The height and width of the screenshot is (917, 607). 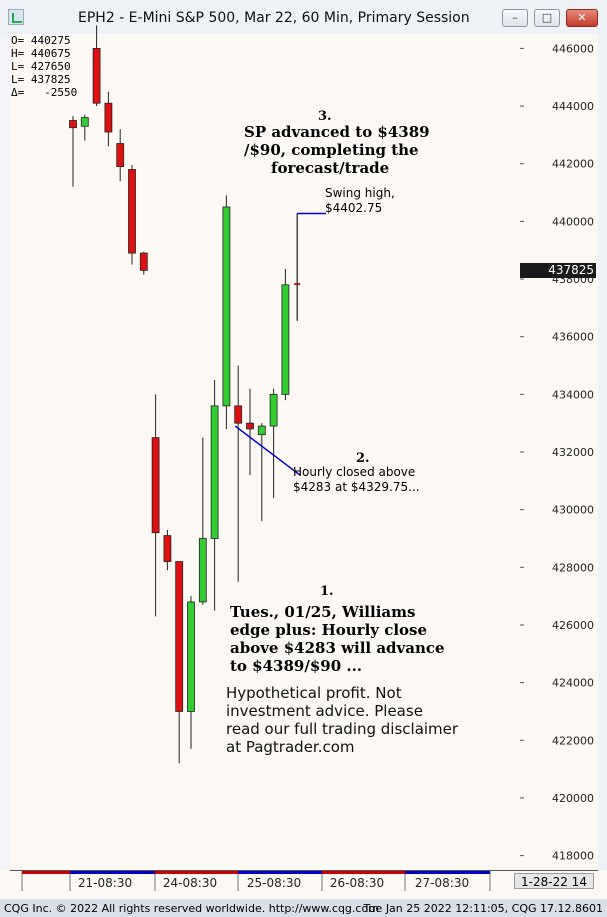 What do you see at coordinates (304, 881) in the screenshot?
I see `time-axis` at bounding box center [304, 881].